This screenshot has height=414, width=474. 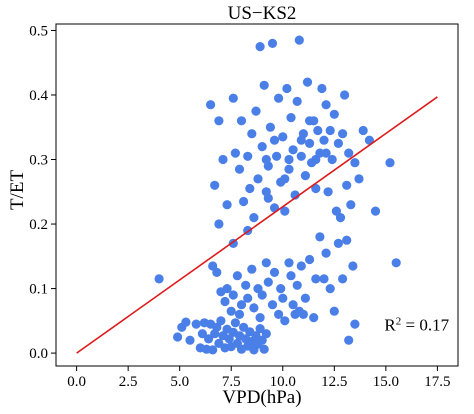 I want to click on x-tick-label: 2.5, so click(x=128, y=382).